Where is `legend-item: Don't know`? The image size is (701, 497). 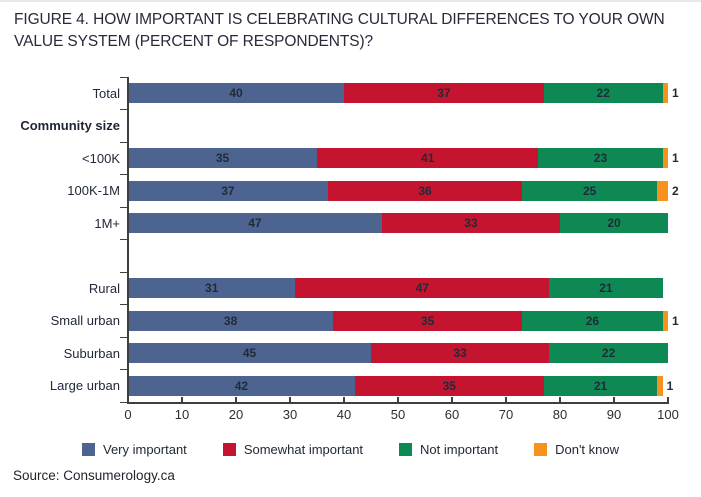
legend-item: Don't know is located at coordinates (576, 449).